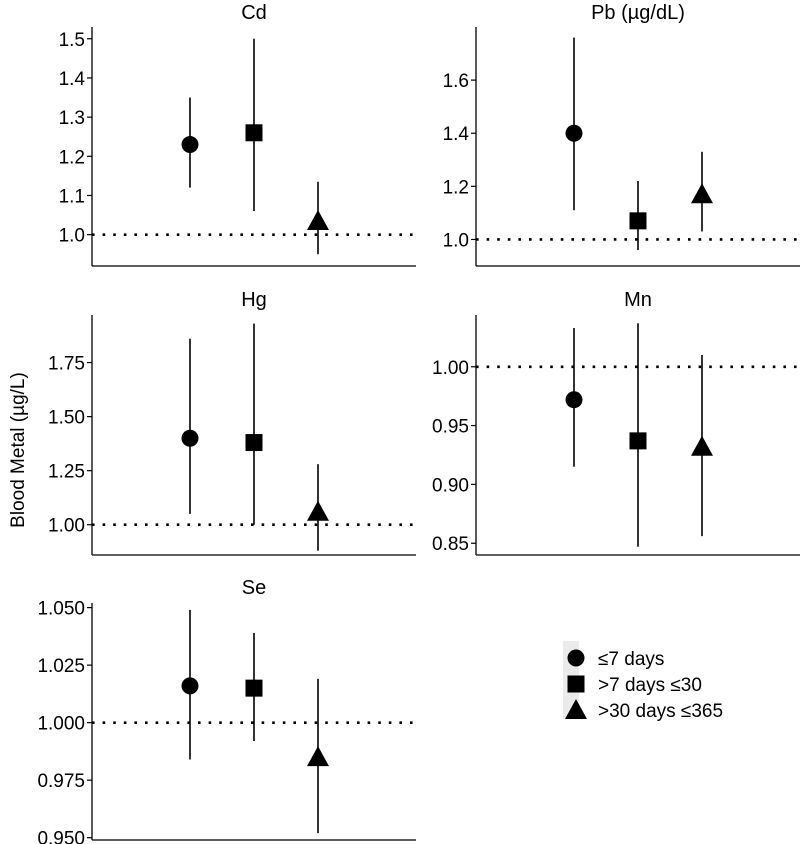 The image size is (802, 844). Describe the element at coordinates (456, 81) in the screenshot. I see `y-tick-label: 1.6` at that location.